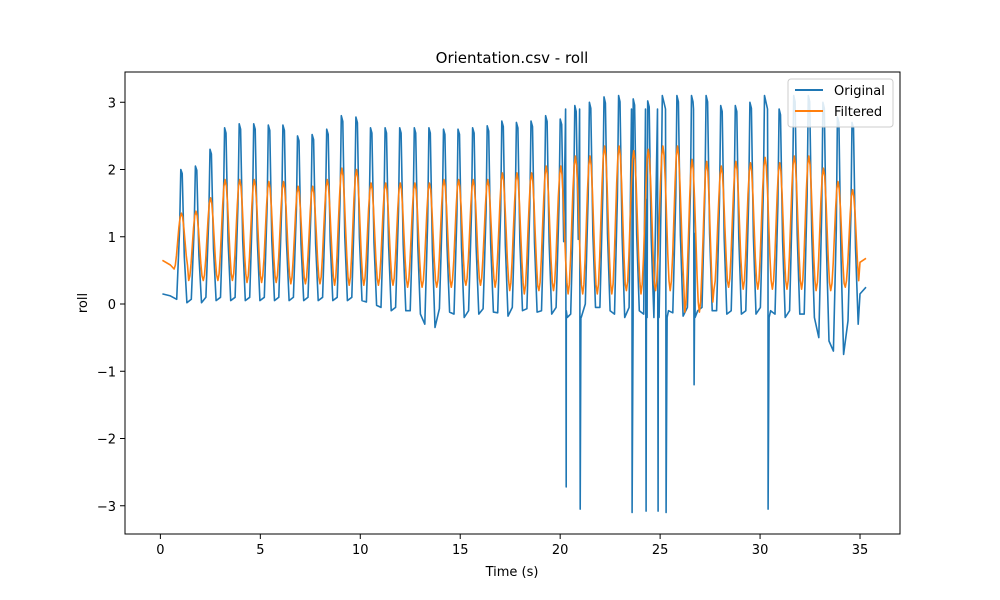 The image size is (1000, 600). What do you see at coordinates (858, 112) in the screenshot?
I see `legend-label-filtered: Filtered` at bounding box center [858, 112].